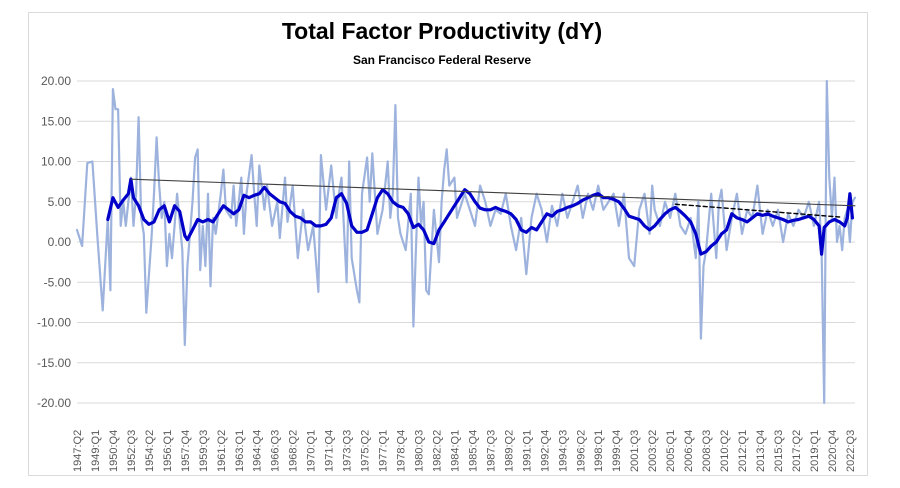  What do you see at coordinates (348, 451) in the screenshot?
I see `x-tick-label: 1973:Q3` at bounding box center [348, 451].